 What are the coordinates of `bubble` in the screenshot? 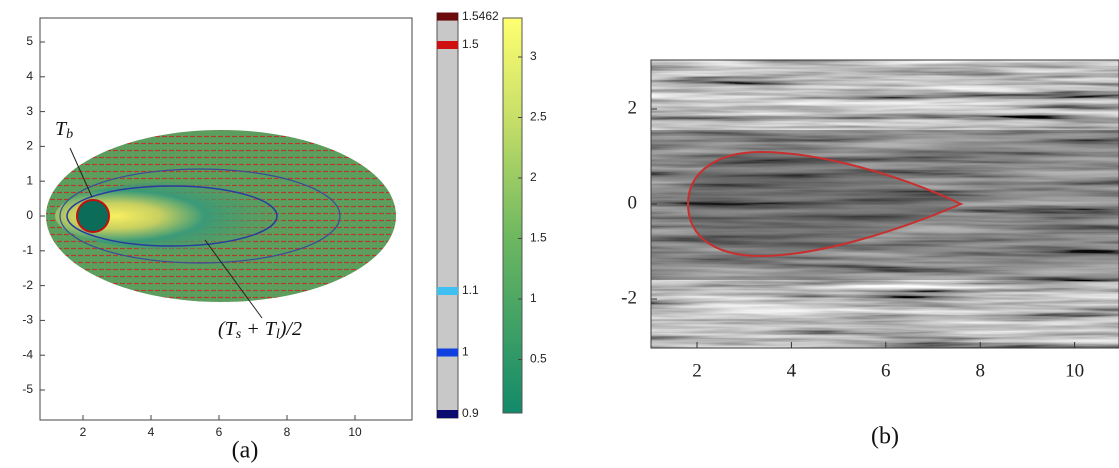 It's located at (93, 216).